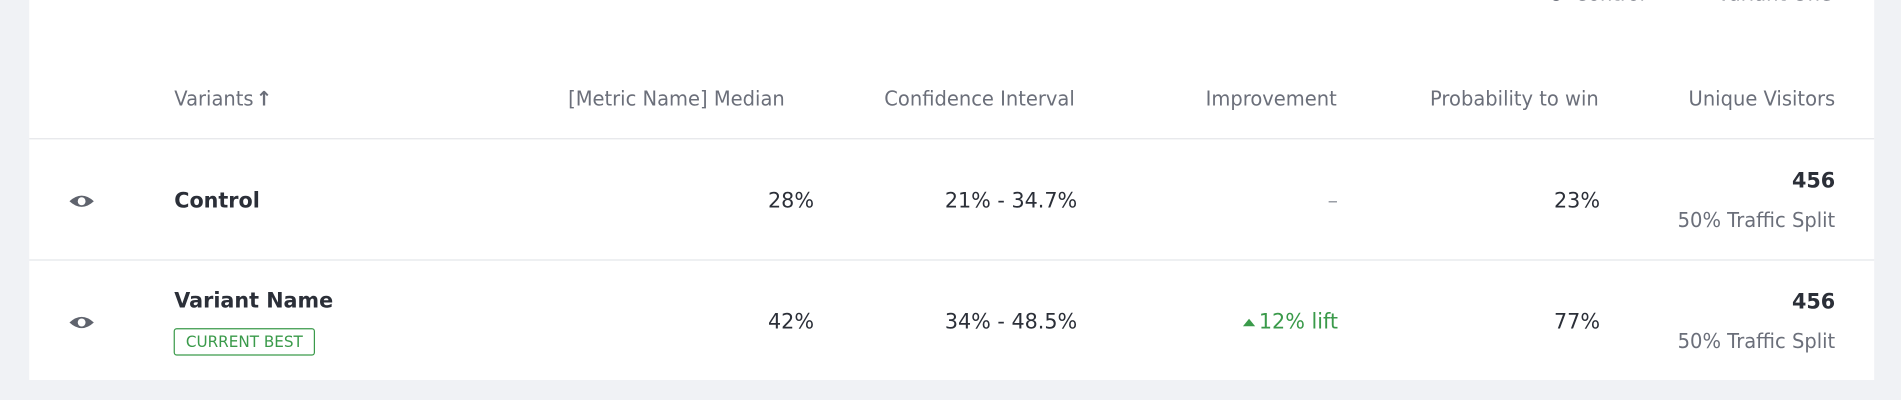  Describe the element at coordinates (264, 98) in the screenshot. I see `sort-icon: ↑` at that location.